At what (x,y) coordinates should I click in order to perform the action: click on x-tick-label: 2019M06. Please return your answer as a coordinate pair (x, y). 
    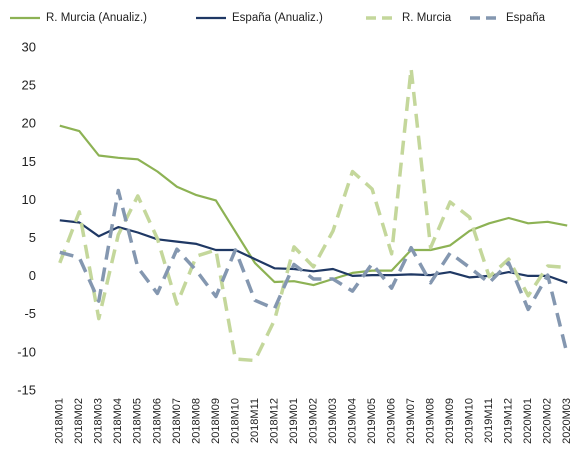
    Looking at the image, I should click on (391, 421).